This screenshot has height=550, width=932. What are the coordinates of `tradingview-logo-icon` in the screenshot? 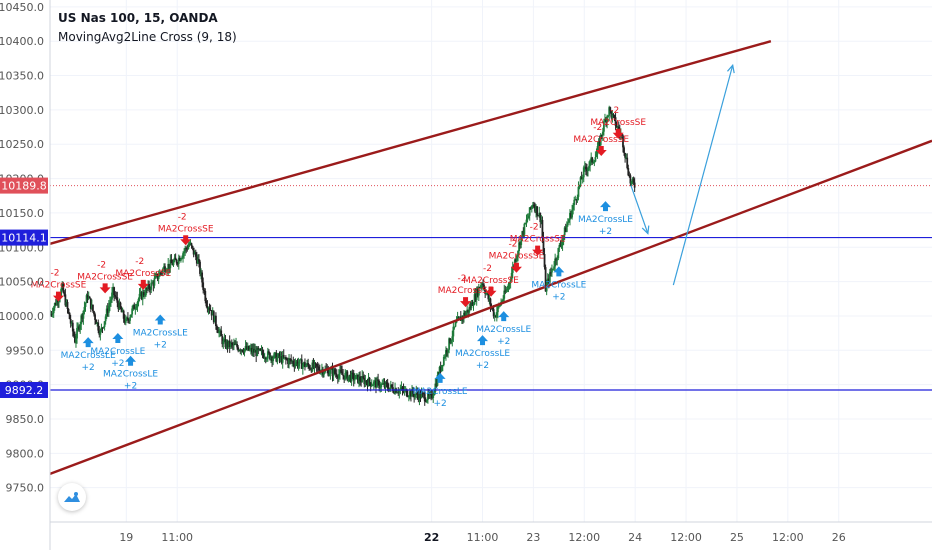 It's located at (72, 497).